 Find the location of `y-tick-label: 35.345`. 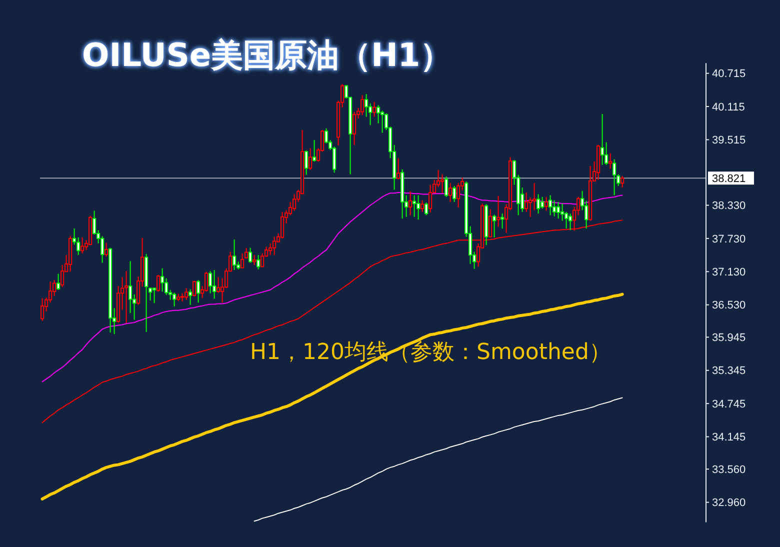

y-tick-label: 35.345 is located at coordinates (729, 371).